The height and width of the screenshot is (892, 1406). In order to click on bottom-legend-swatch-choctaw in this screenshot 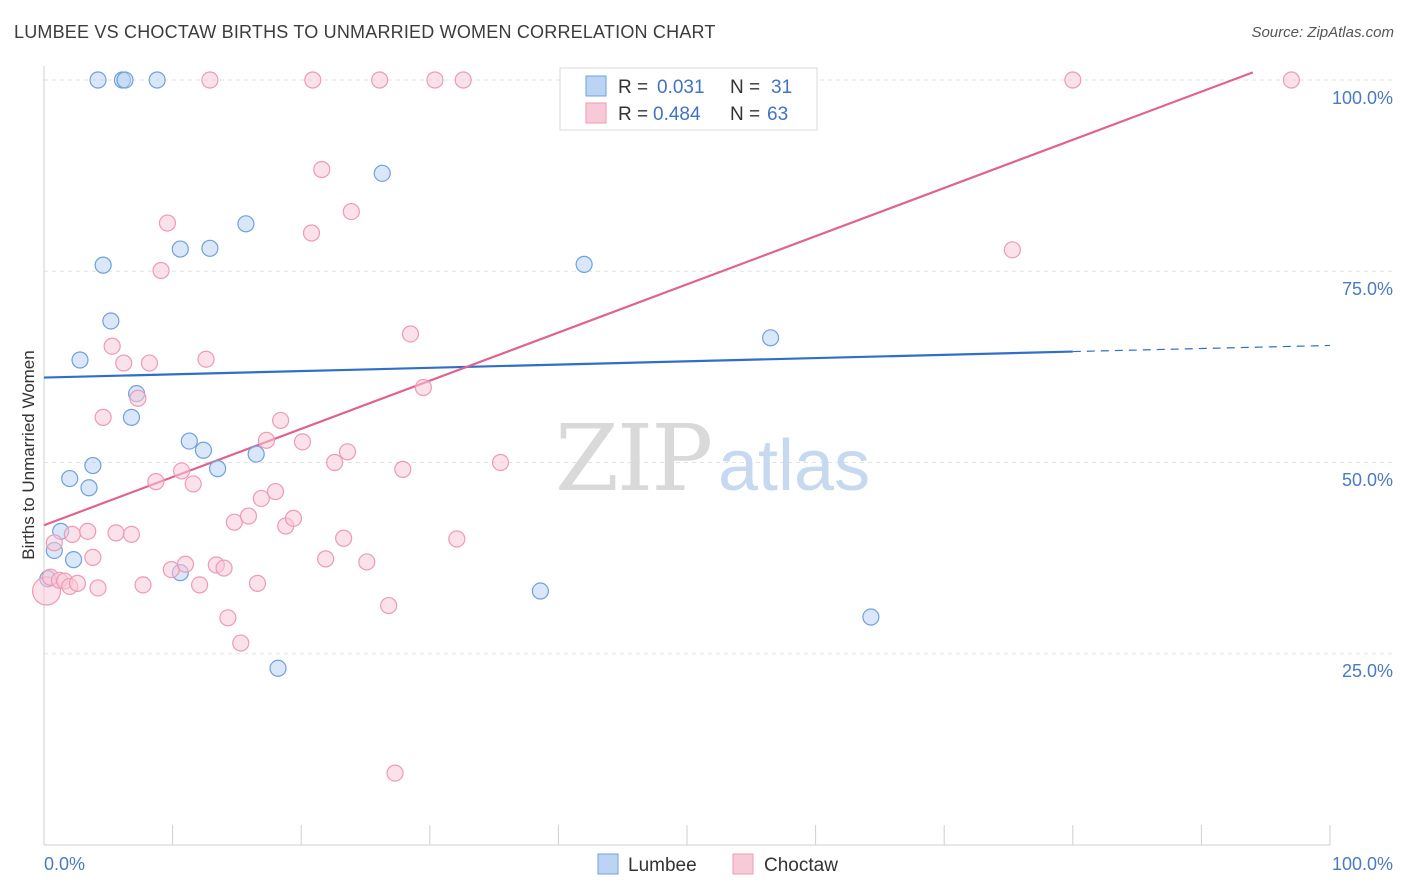, I will do `click(743, 864)`.